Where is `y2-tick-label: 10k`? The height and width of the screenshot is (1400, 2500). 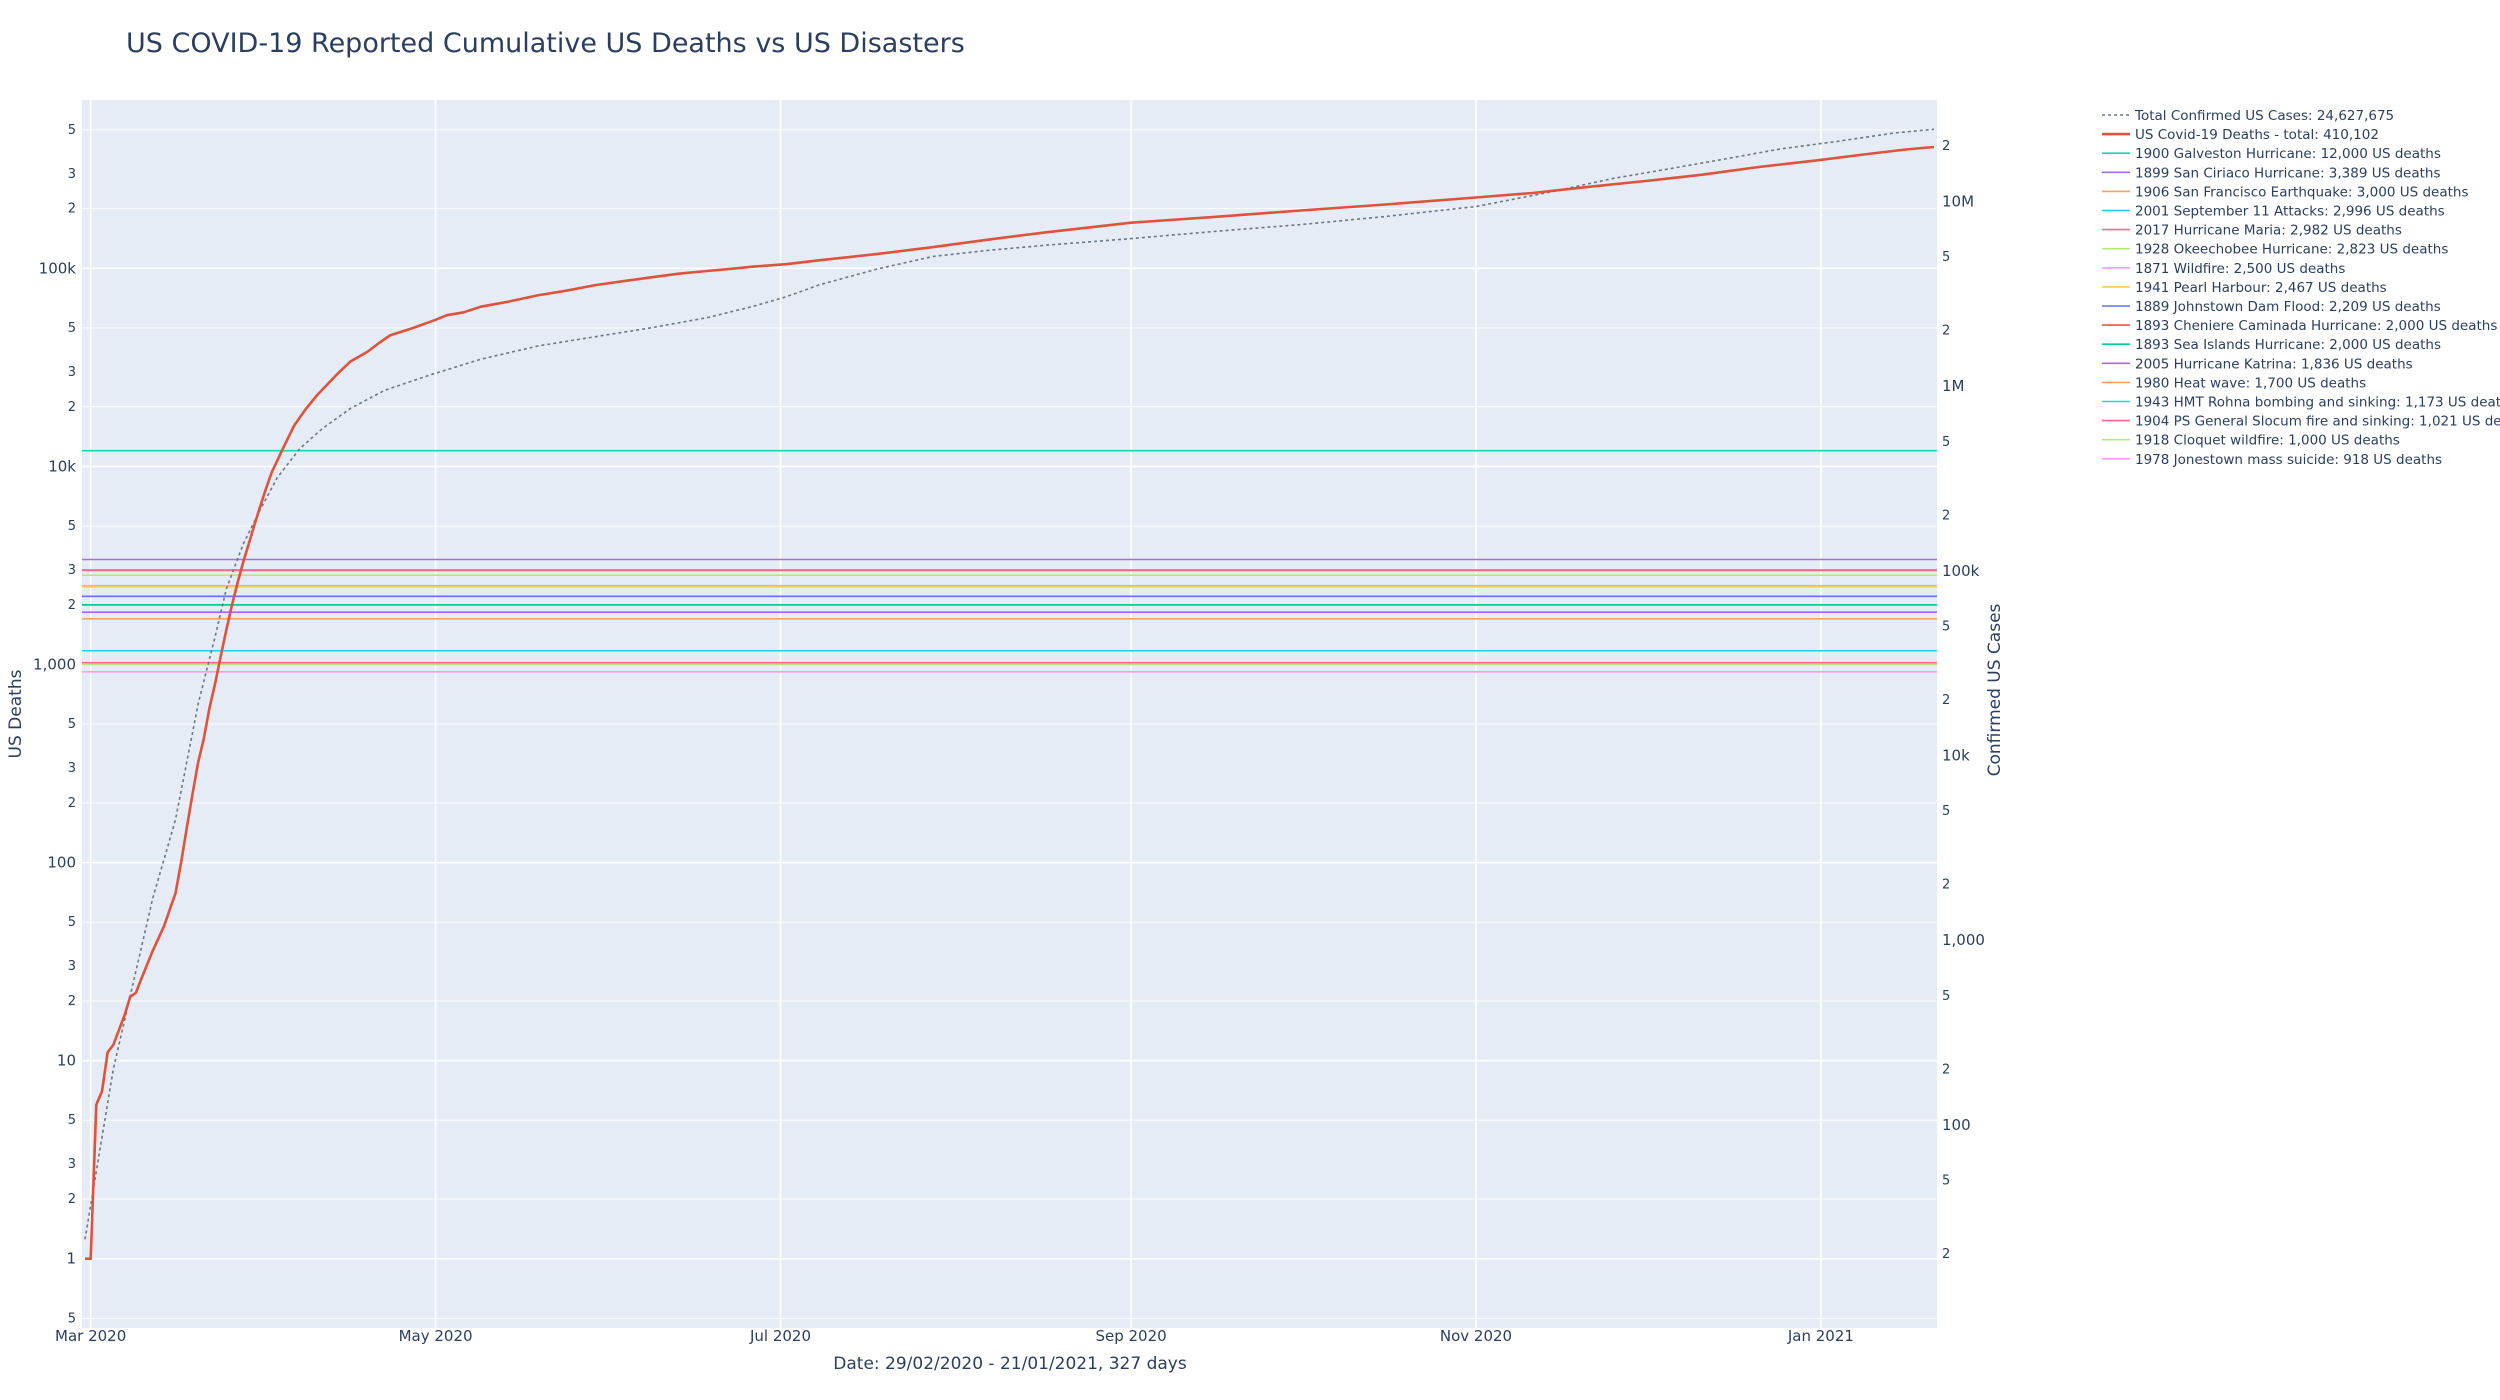
y2-tick-label: 10k is located at coordinates (1956, 756).